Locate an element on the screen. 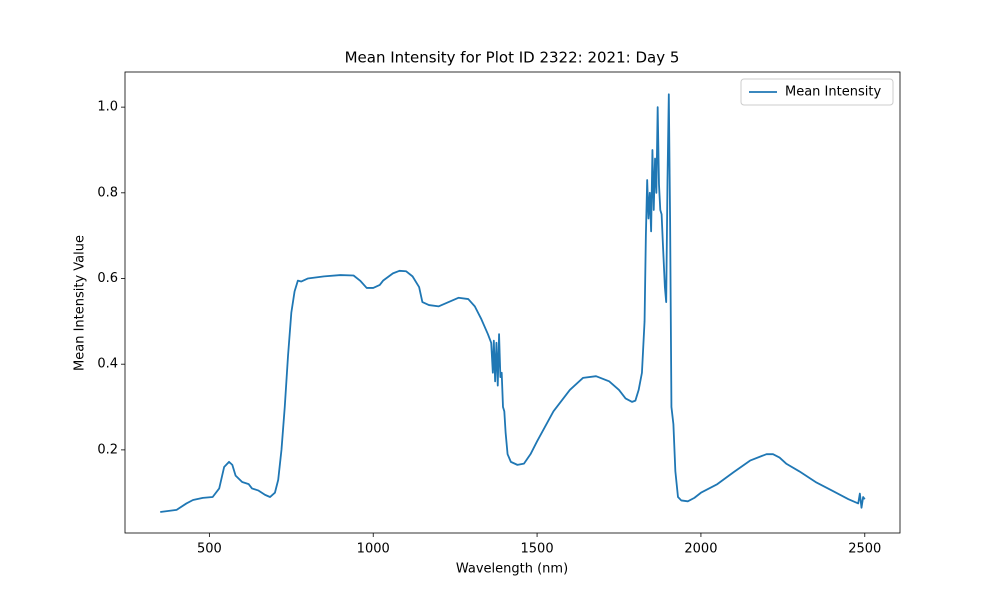 The width and height of the screenshot is (1000, 600). legend-box is located at coordinates (817, 92).